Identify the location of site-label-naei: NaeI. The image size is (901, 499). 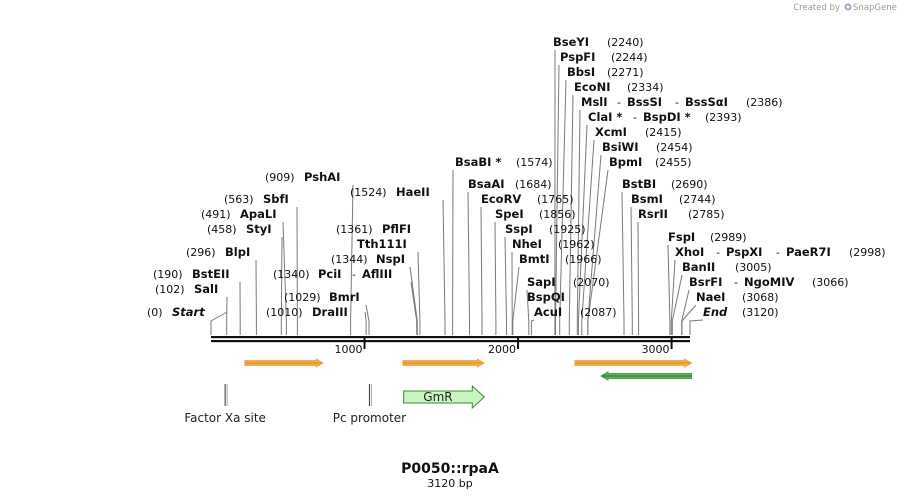
(710, 297).